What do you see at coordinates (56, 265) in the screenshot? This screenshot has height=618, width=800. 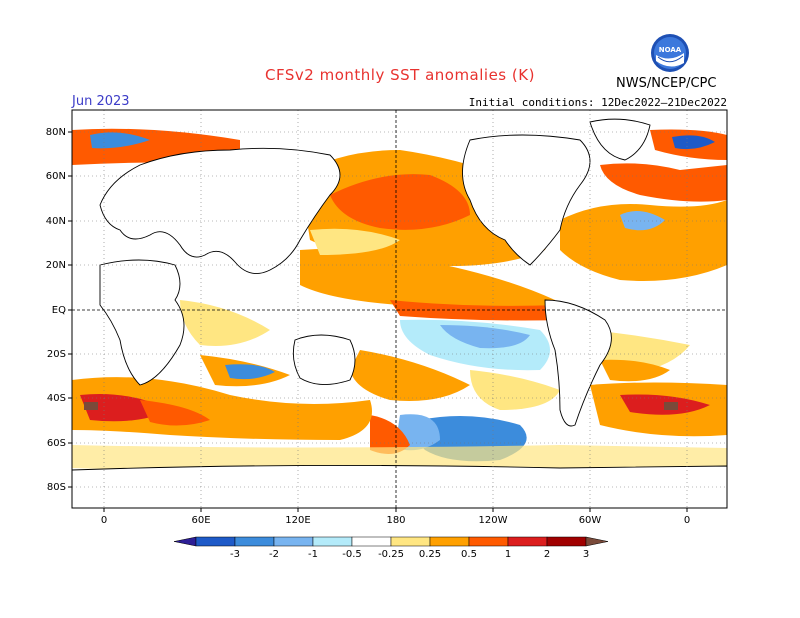 I see `lat-label: 20N` at bounding box center [56, 265].